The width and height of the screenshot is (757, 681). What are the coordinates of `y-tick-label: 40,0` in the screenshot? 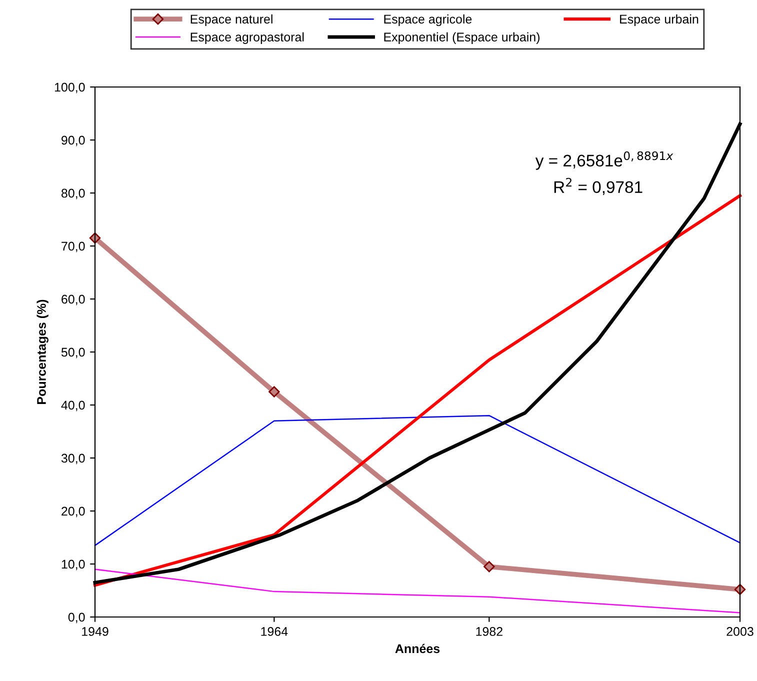 It's located at (73, 406).